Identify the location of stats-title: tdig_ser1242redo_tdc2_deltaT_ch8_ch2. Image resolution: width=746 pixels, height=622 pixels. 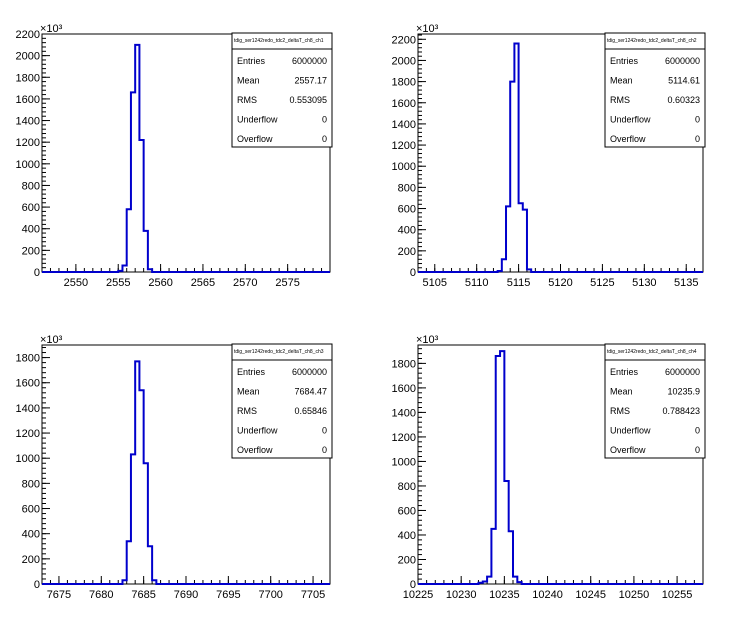
(652, 41).